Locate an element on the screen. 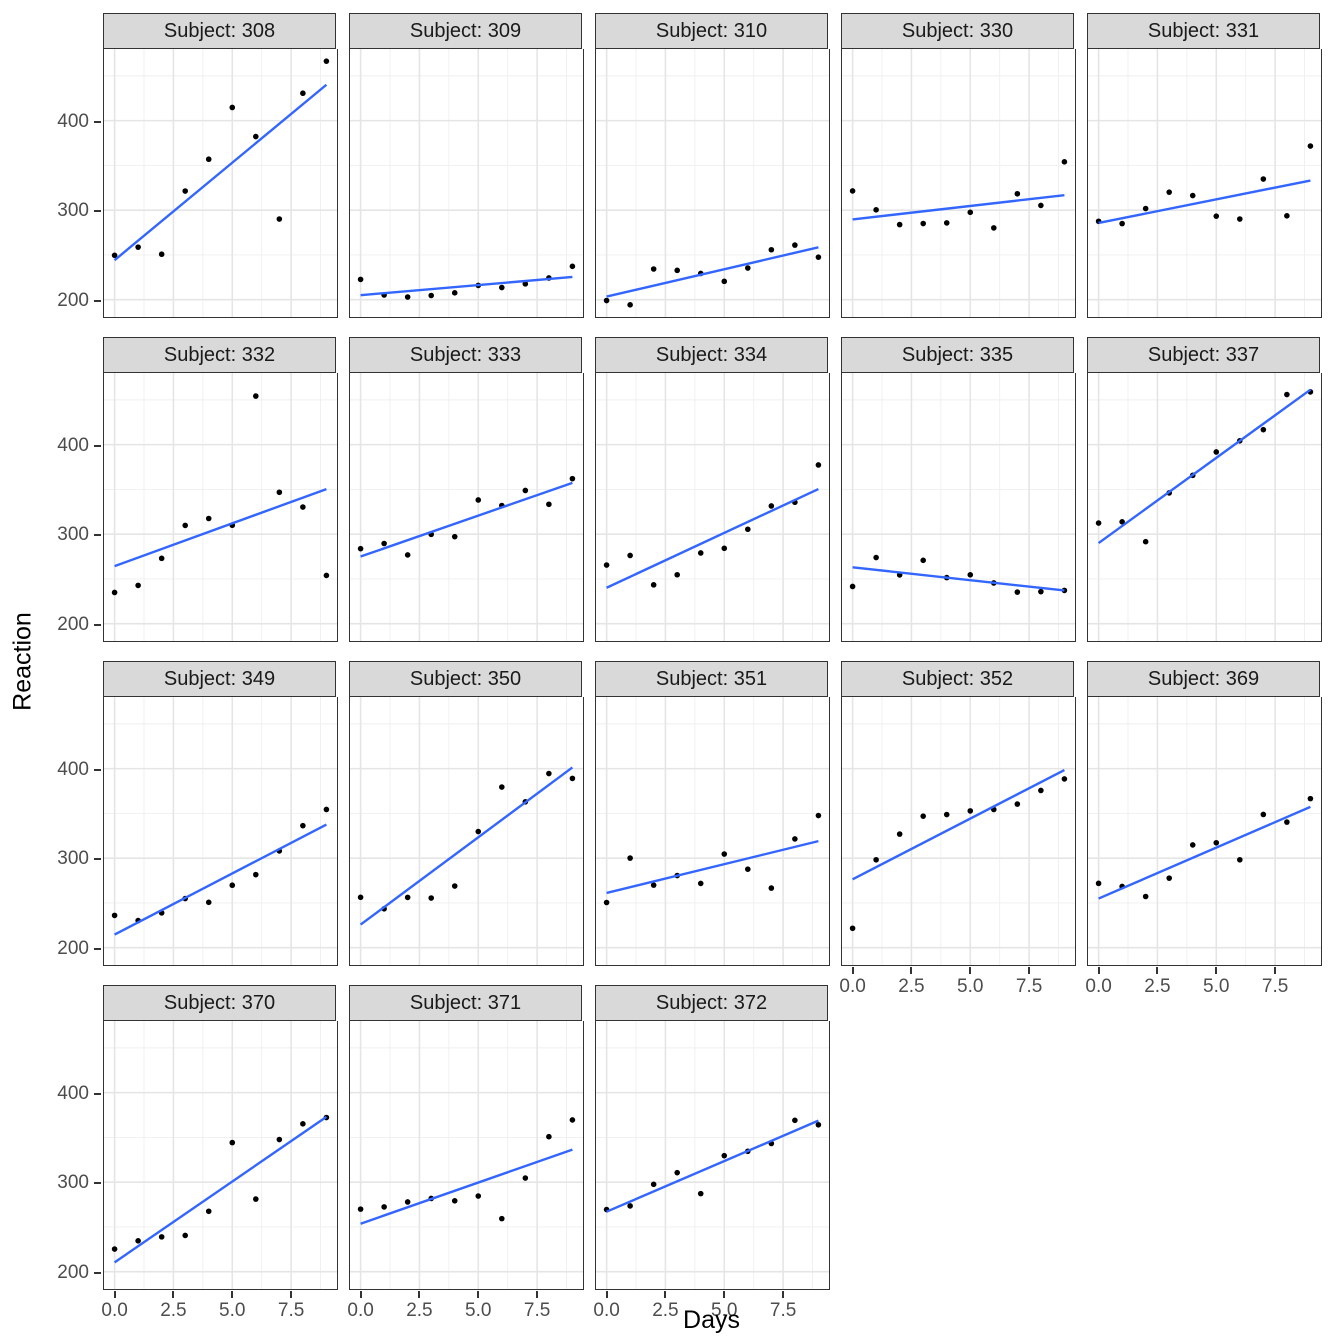 Image resolution: width=1344 pixels, height=1344 pixels. facet-strip-label: Subject: 333 is located at coordinates (465, 354).